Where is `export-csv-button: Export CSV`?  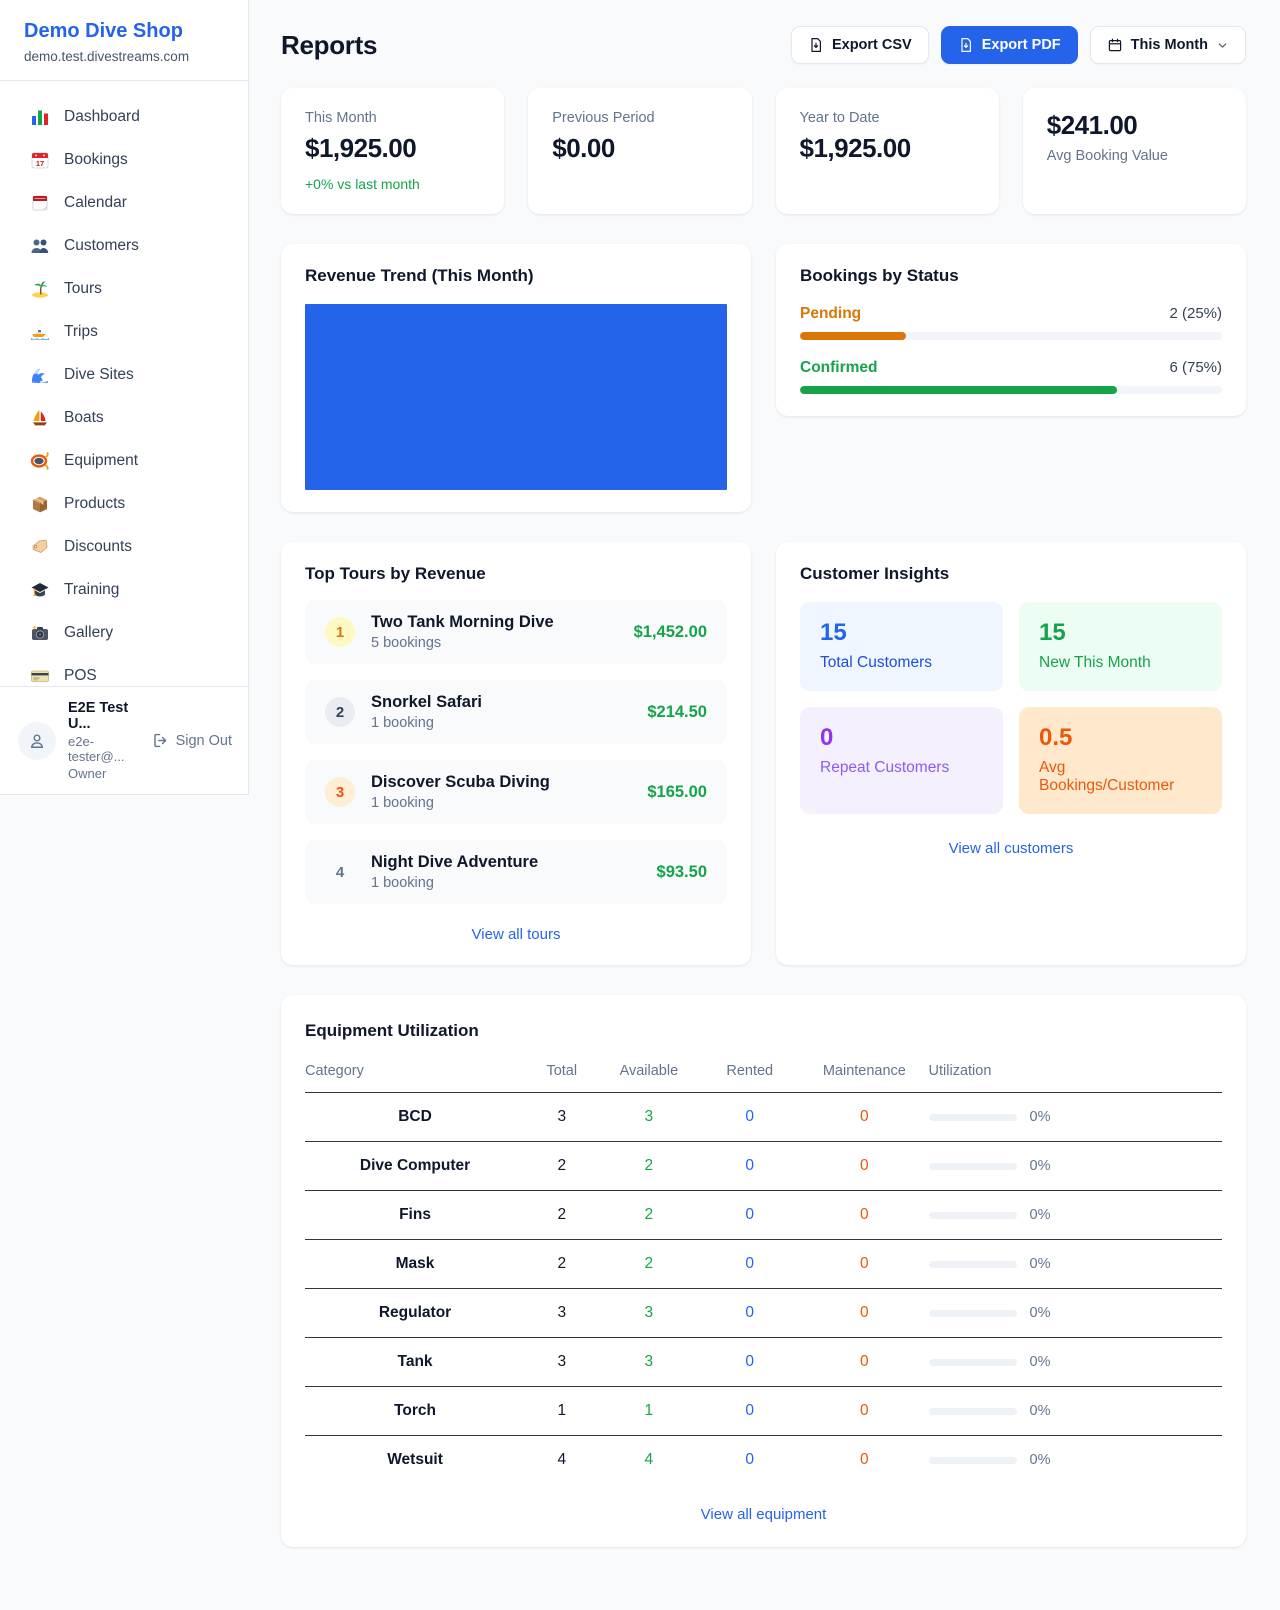
export-csv-button: Export CSV is located at coordinates (859, 45).